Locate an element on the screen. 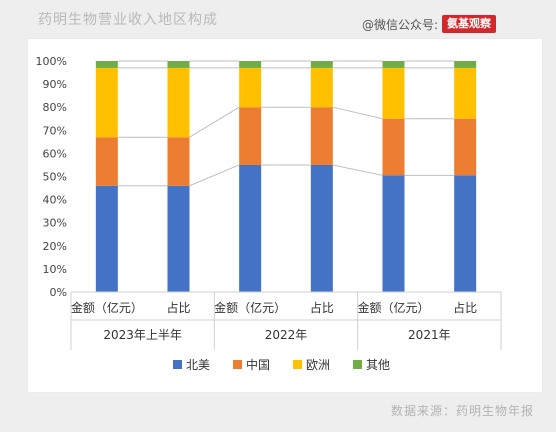 The height and width of the screenshot is (432, 556). y-tick-label: 50% is located at coordinates (55, 177).